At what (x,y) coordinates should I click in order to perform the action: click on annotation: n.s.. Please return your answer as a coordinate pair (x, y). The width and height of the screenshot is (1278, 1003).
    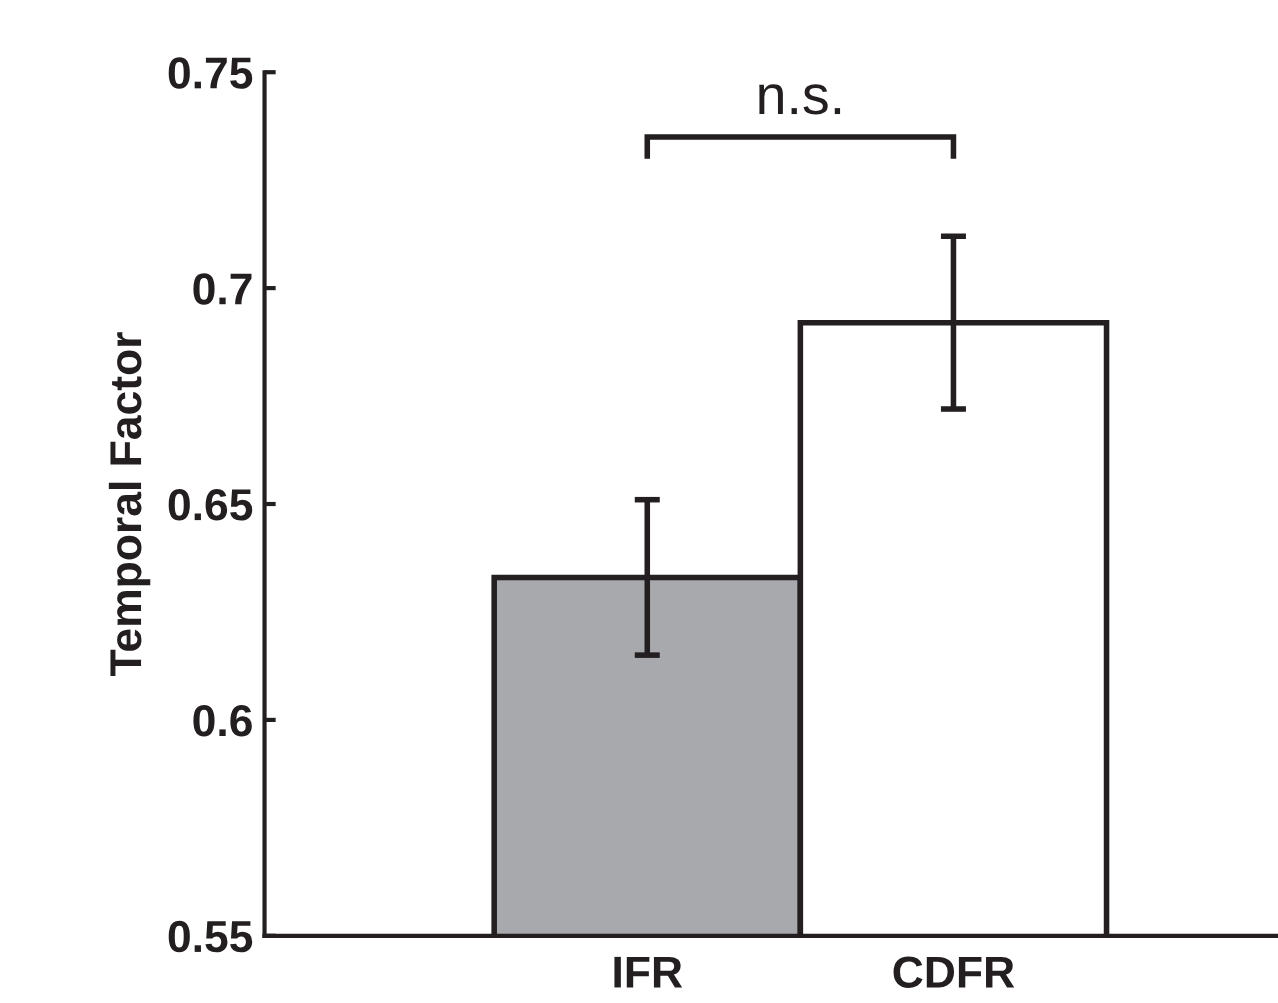
    Looking at the image, I should click on (800, 99).